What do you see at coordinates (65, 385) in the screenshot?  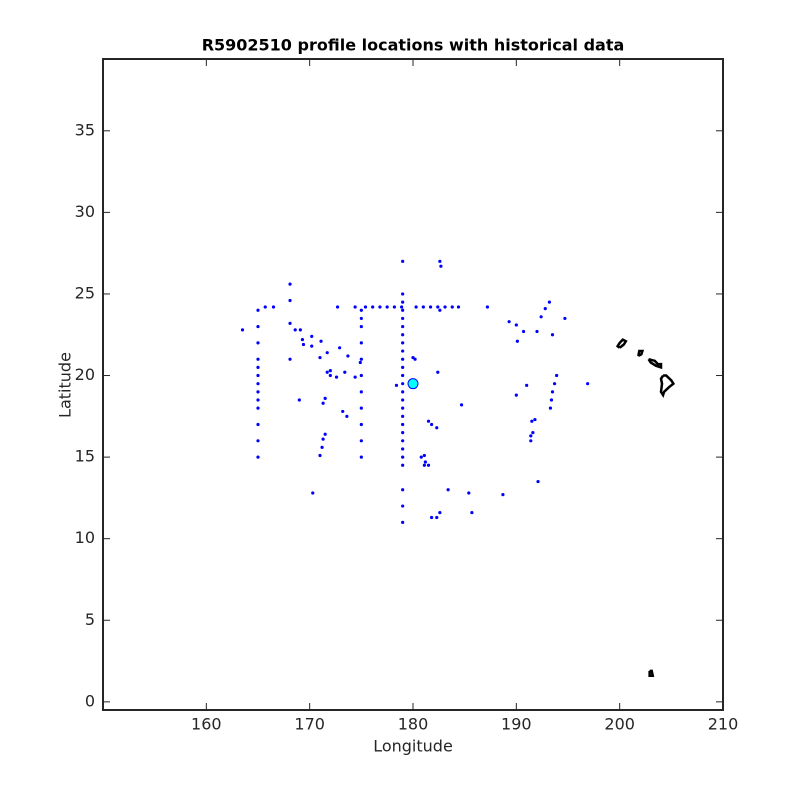 I see `y-axis-label: Latitude` at bounding box center [65, 385].